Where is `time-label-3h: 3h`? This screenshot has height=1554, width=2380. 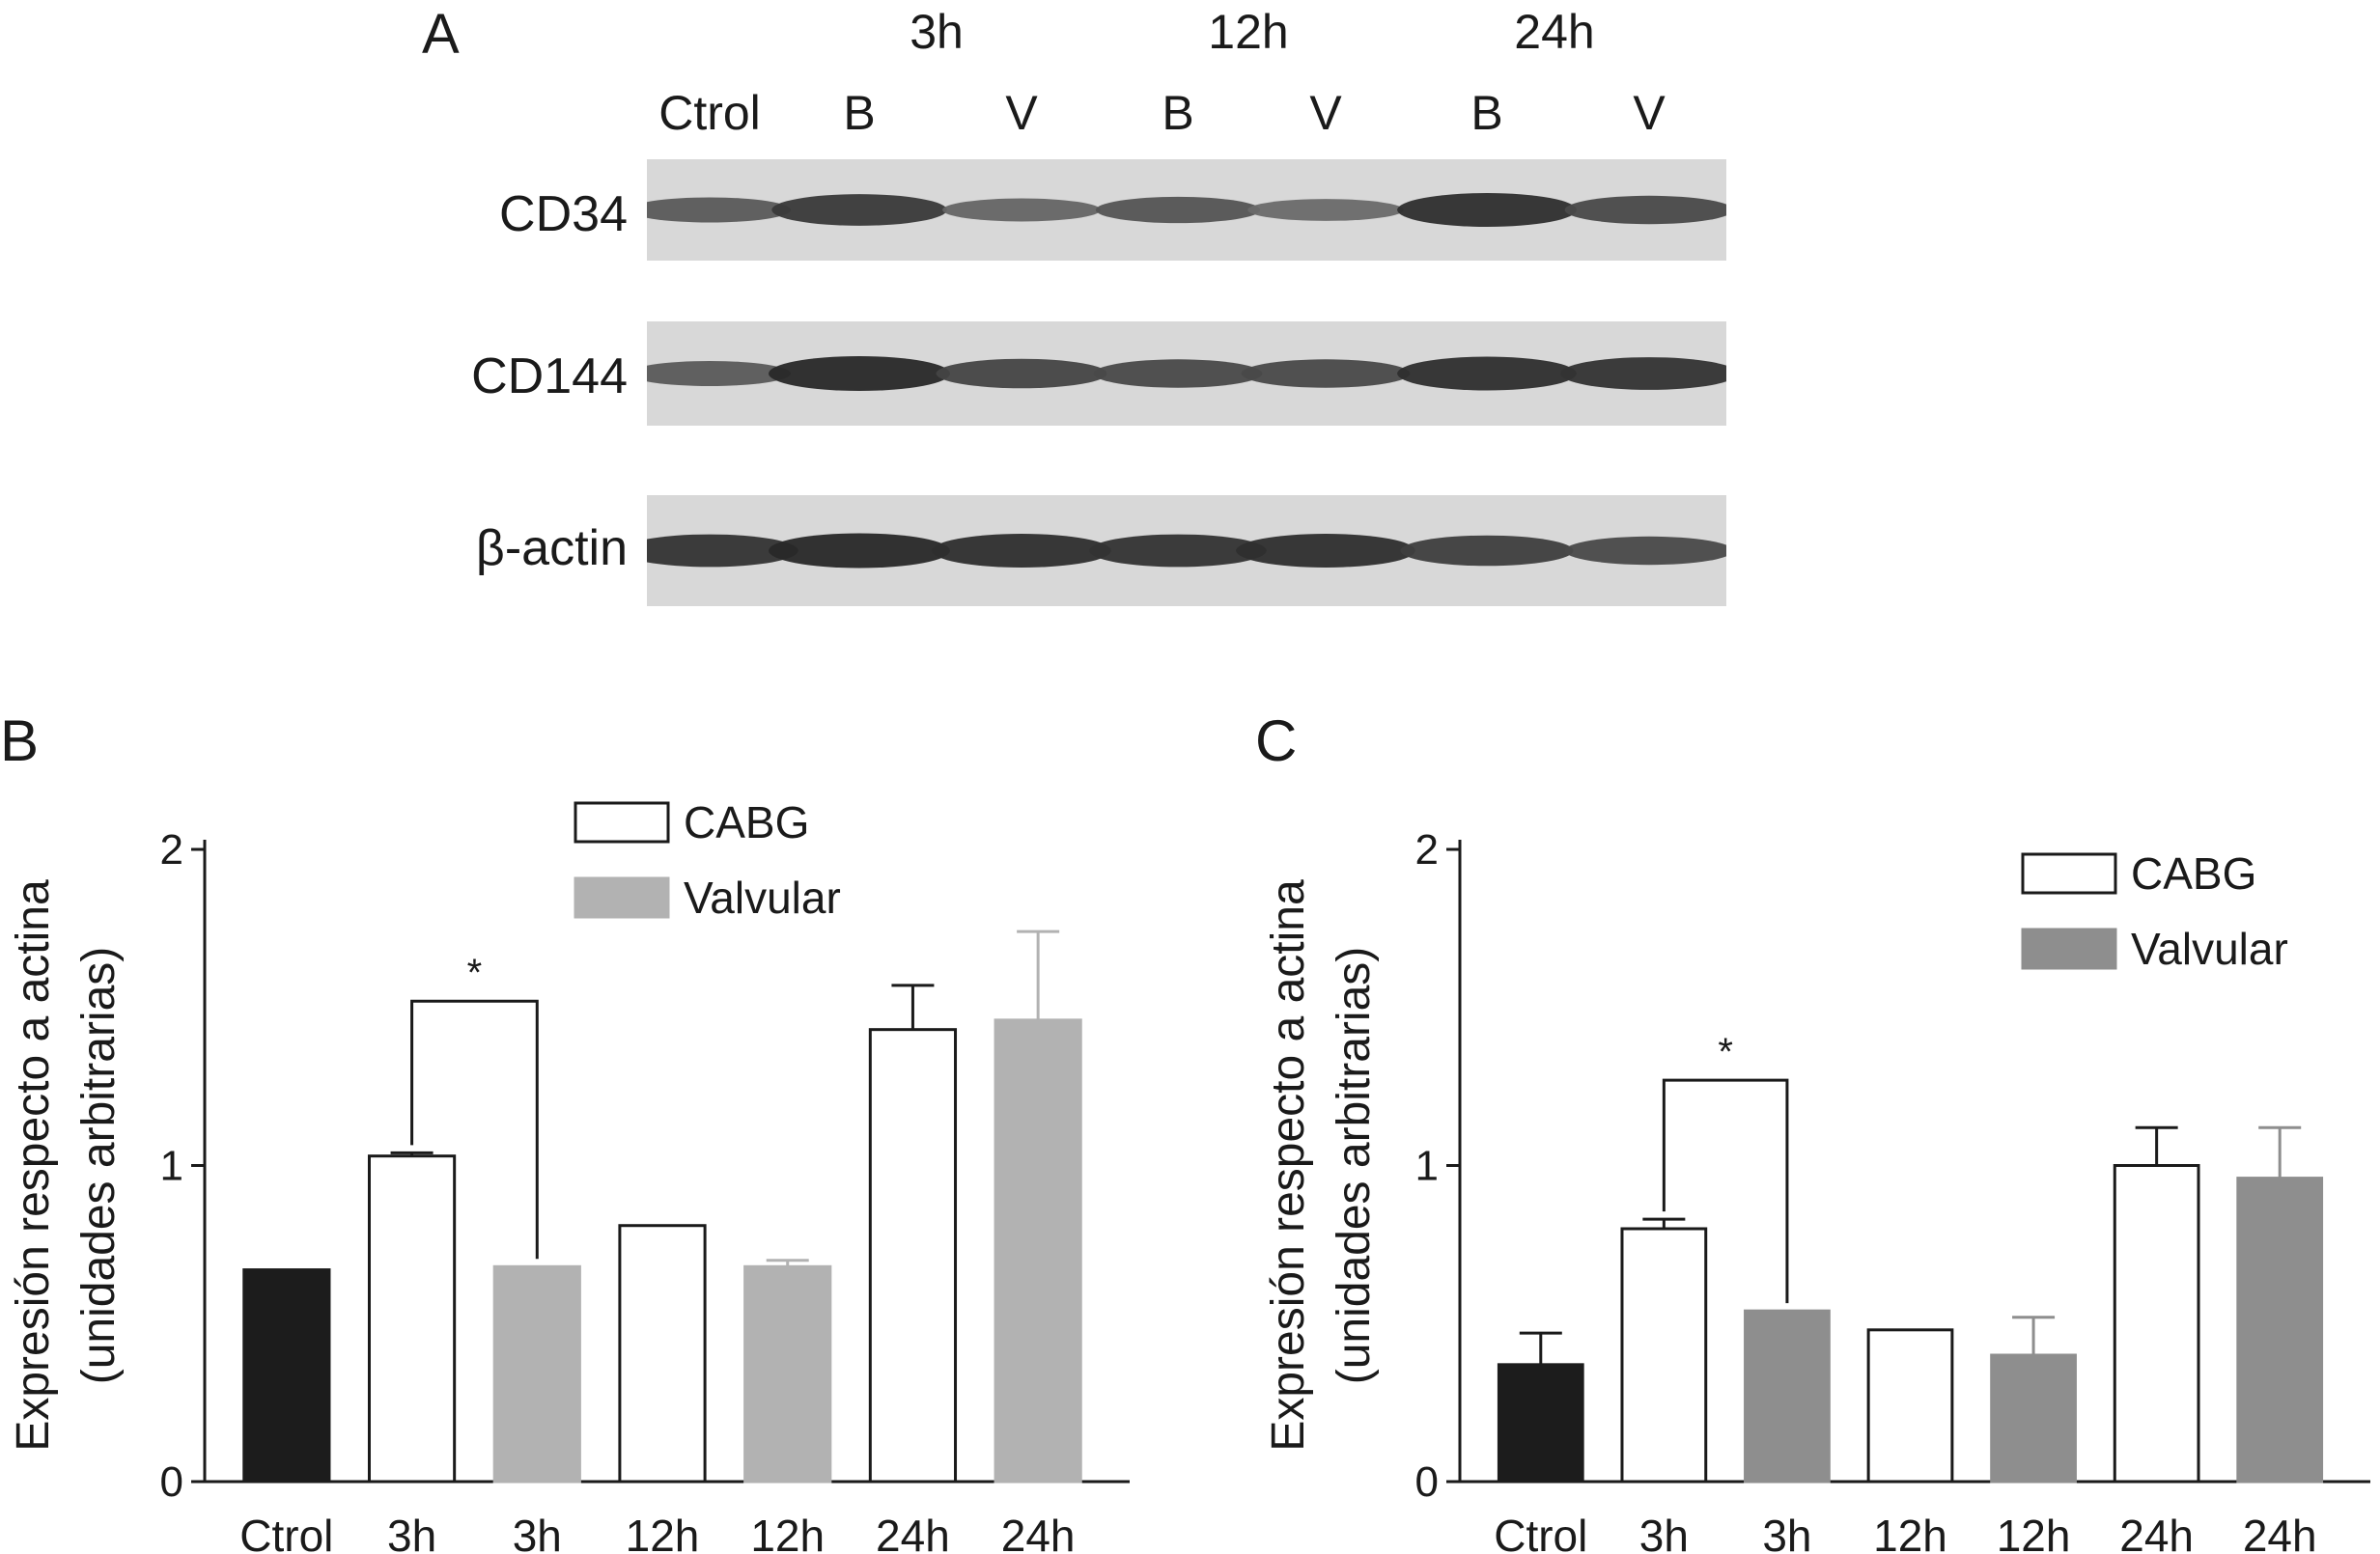 time-label-3h: 3h is located at coordinates (937, 32).